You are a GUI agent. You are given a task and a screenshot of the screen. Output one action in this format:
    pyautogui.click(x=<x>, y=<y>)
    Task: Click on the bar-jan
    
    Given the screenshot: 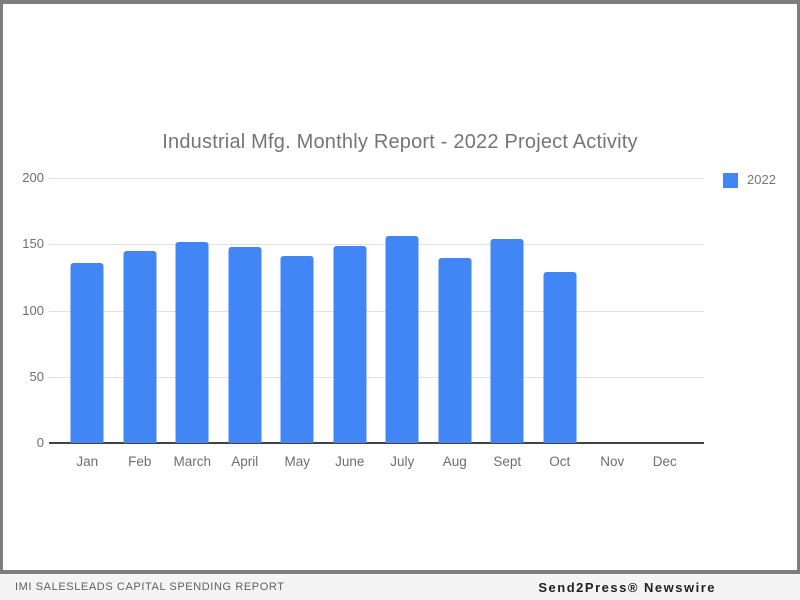 What is the action you would take?
    pyautogui.click(x=87, y=352)
    